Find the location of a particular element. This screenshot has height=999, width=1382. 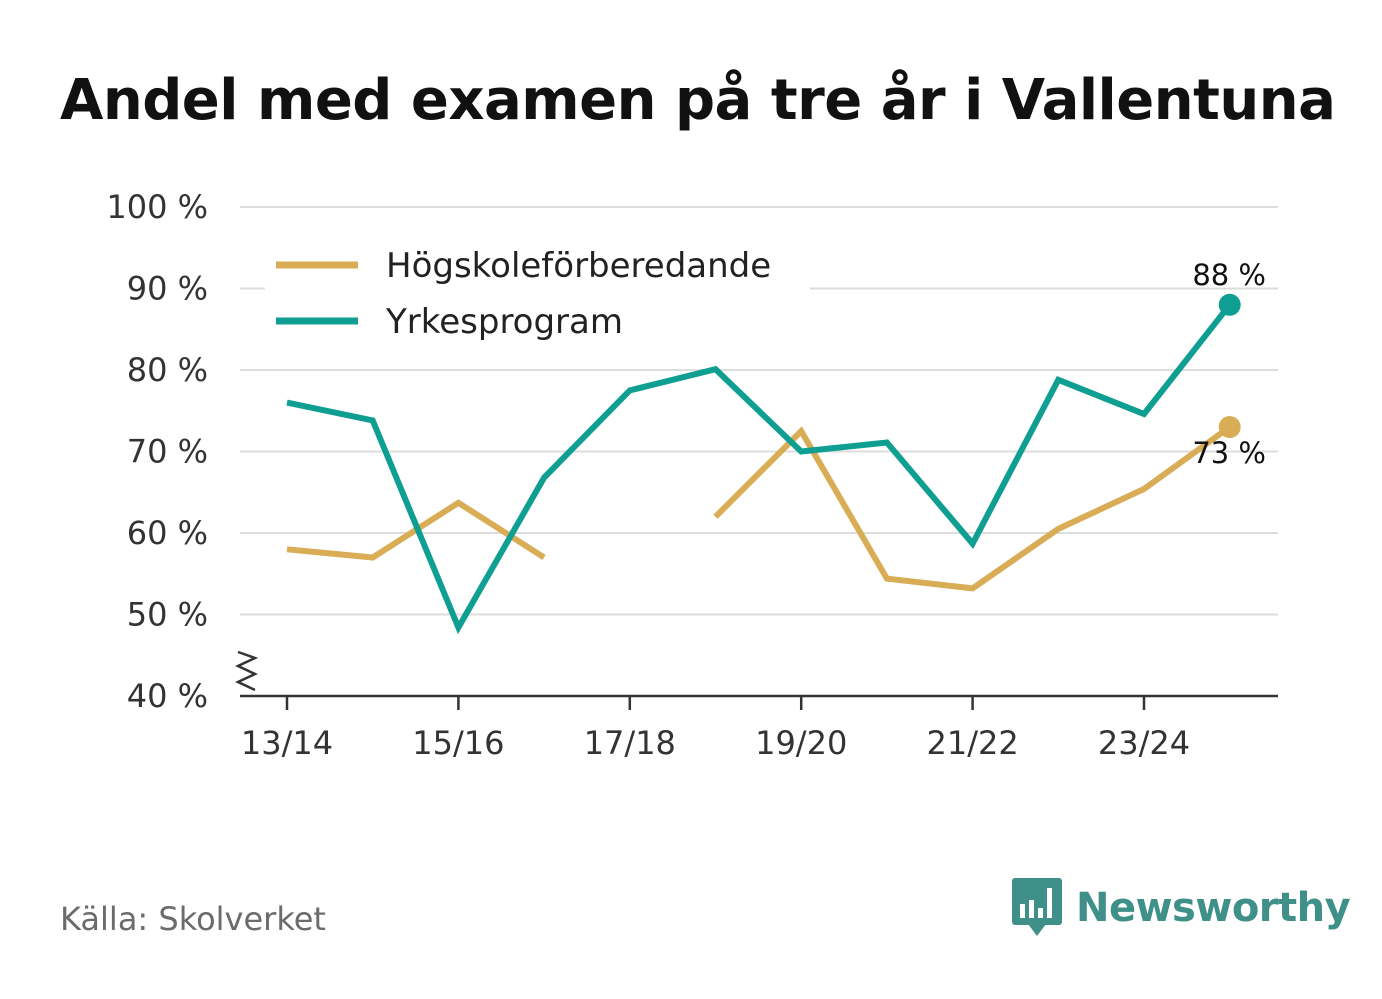

x-tick-label: 23/24 is located at coordinates (1144, 743).